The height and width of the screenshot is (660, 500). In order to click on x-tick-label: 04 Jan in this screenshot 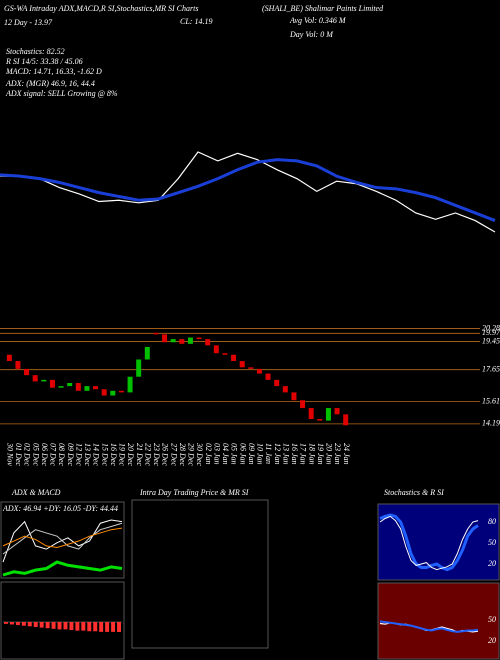, I will do `click(225, 454)`.